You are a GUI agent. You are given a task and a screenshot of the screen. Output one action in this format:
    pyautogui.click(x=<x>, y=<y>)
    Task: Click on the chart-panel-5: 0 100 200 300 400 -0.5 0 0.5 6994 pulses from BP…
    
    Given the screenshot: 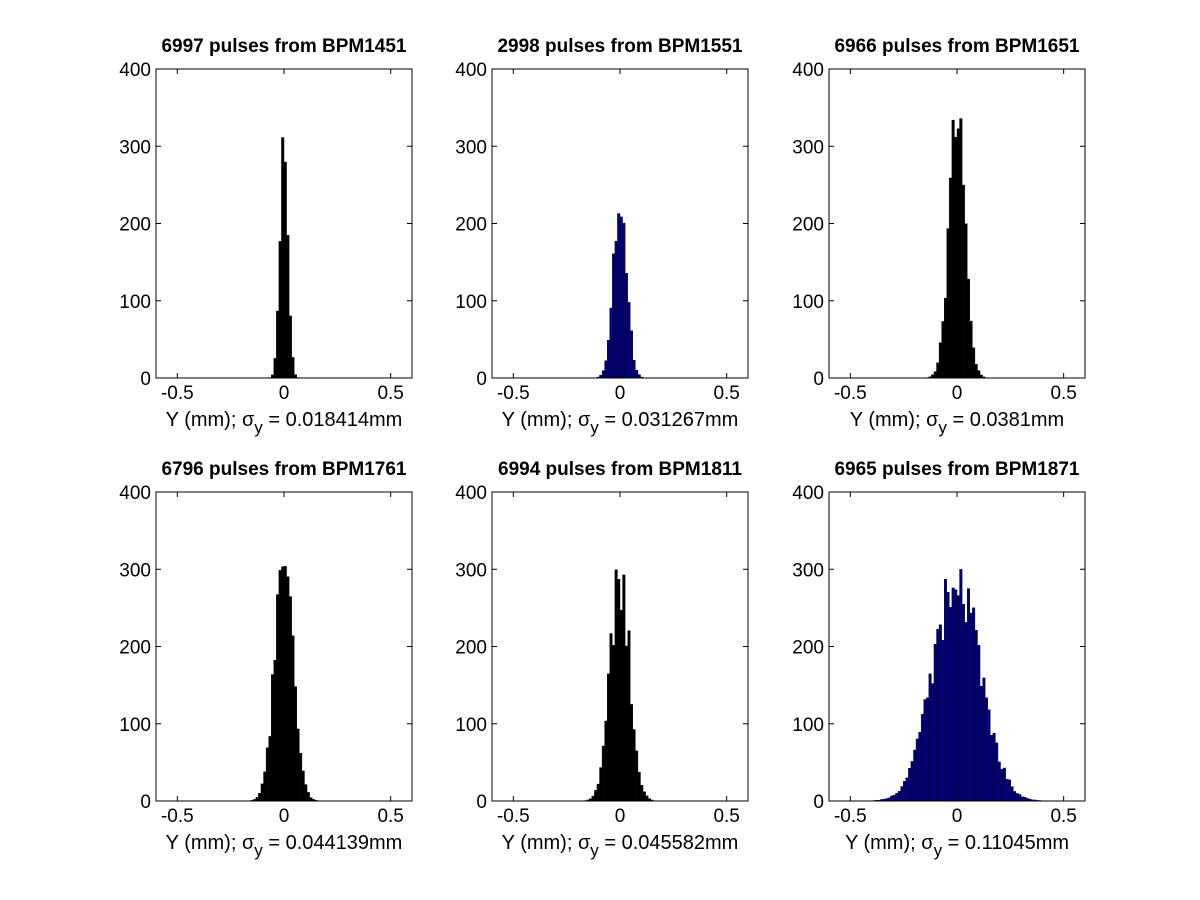 What is the action you would take?
    pyautogui.click(x=602, y=659)
    